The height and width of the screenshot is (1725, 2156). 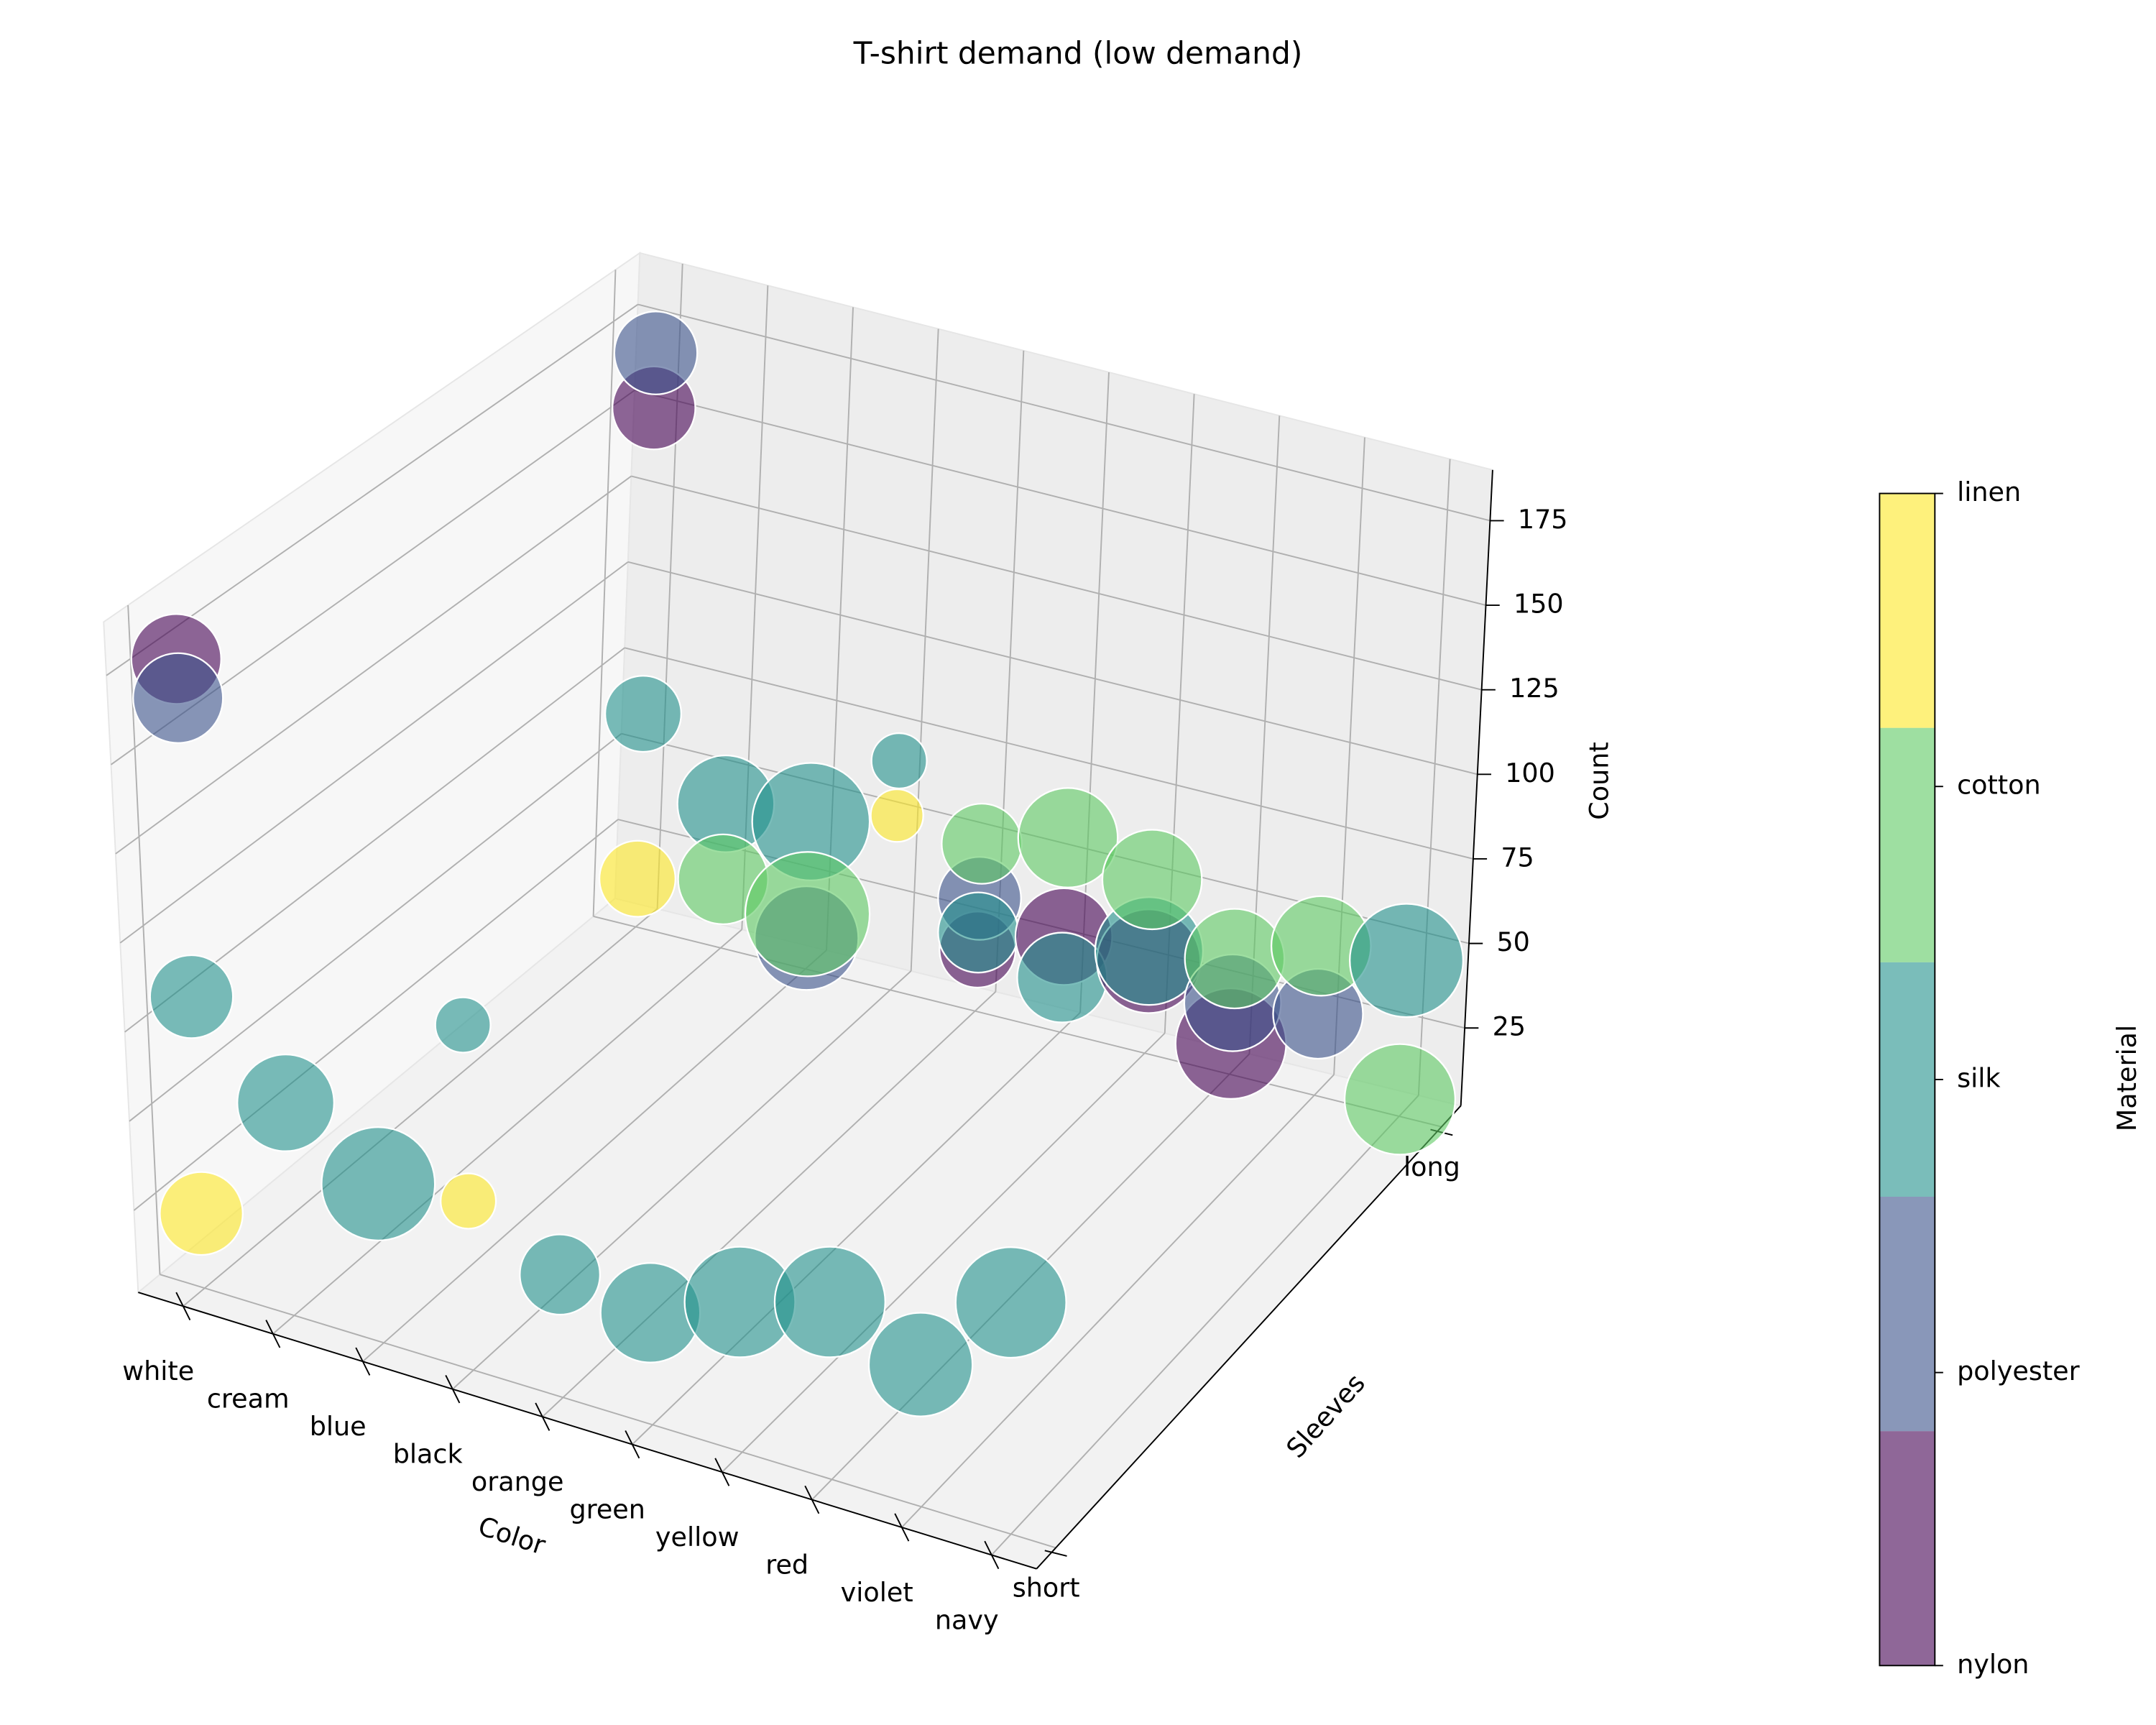 What do you see at coordinates (607, 1509) in the screenshot?
I see `x-tick-label: green` at bounding box center [607, 1509].